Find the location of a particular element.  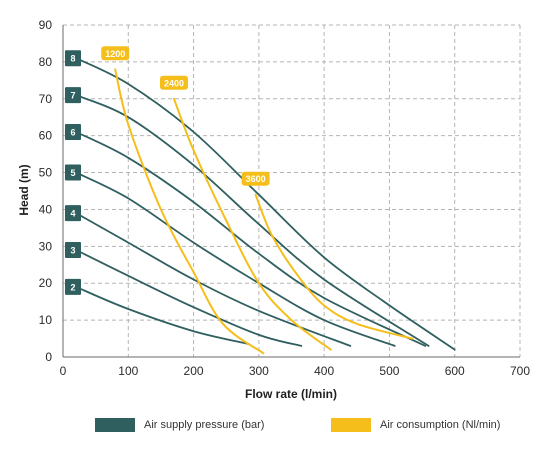

legend-label-pressure: Air supply pressure (bar) is located at coordinates (204, 425).